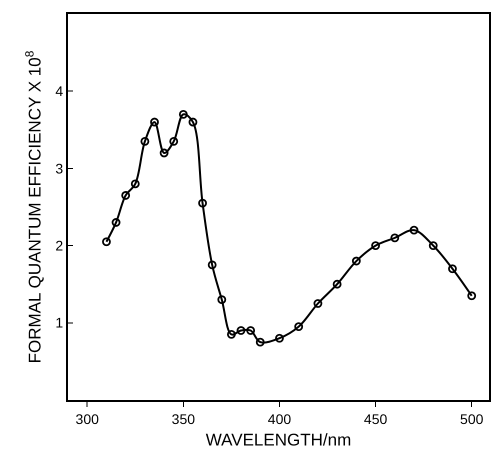 The image size is (495, 456). I want to click on x-axis-title: WAVELENGTH/nm, so click(279, 440).